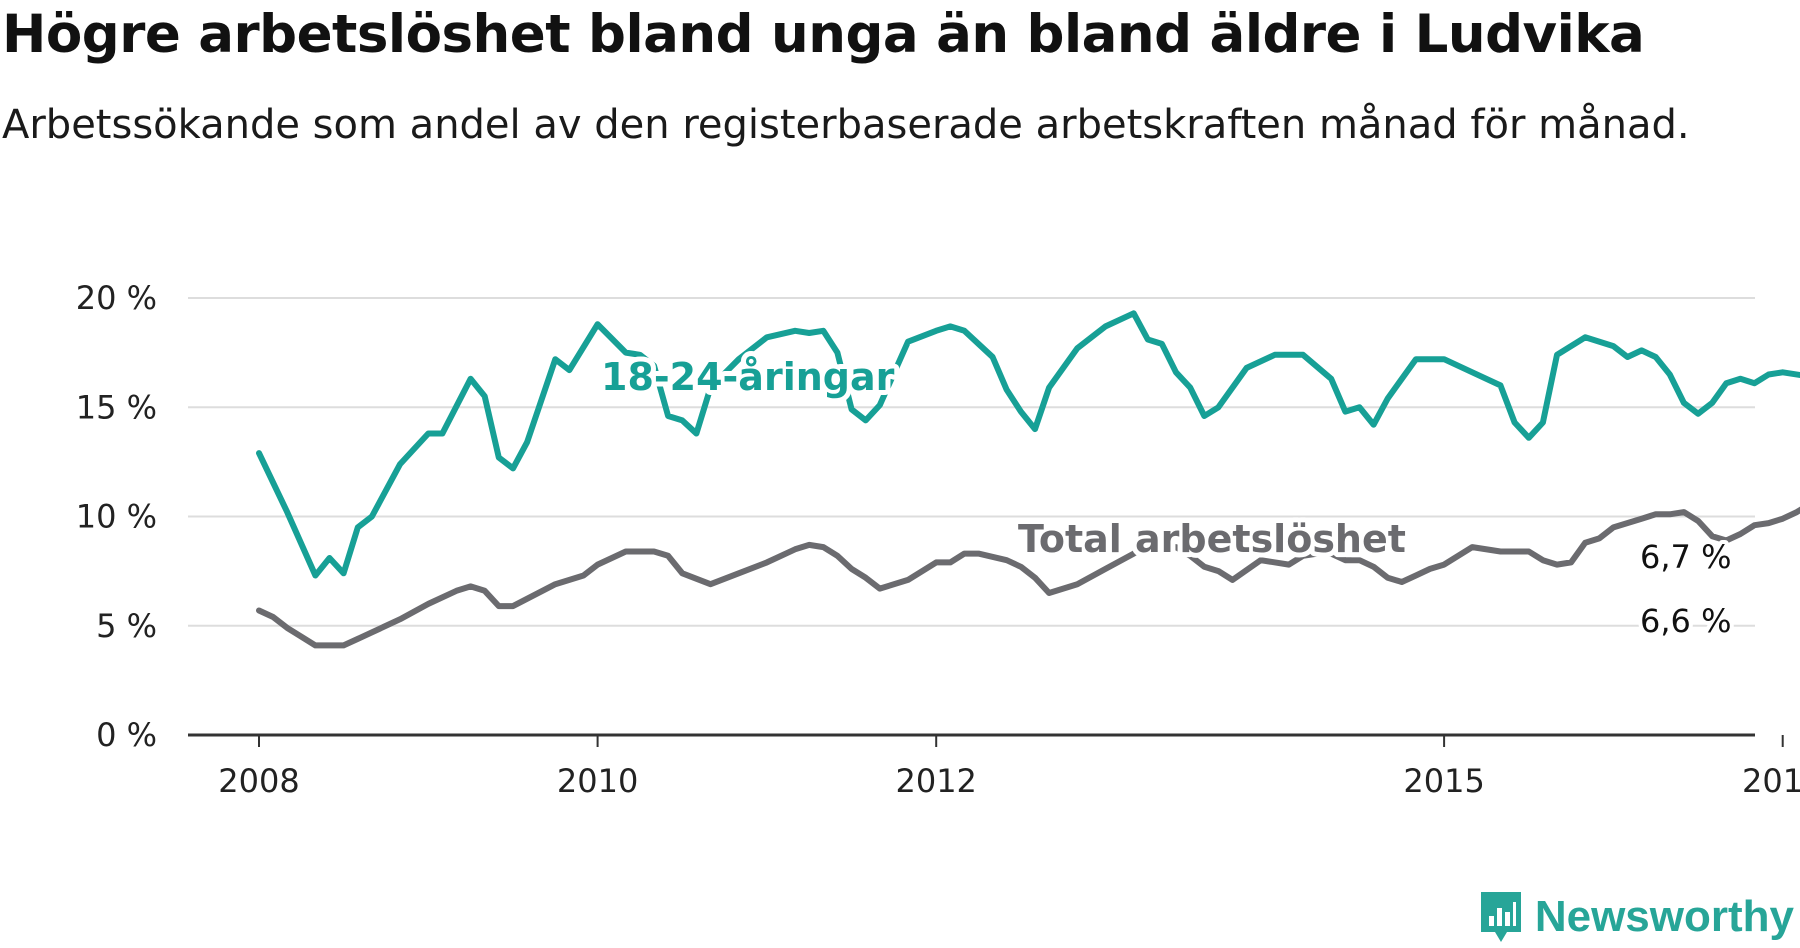 This screenshot has width=1800, height=948. Describe the element at coordinates (1771, 781) in the screenshot. I see `x-tick-label: 2017` at that location.